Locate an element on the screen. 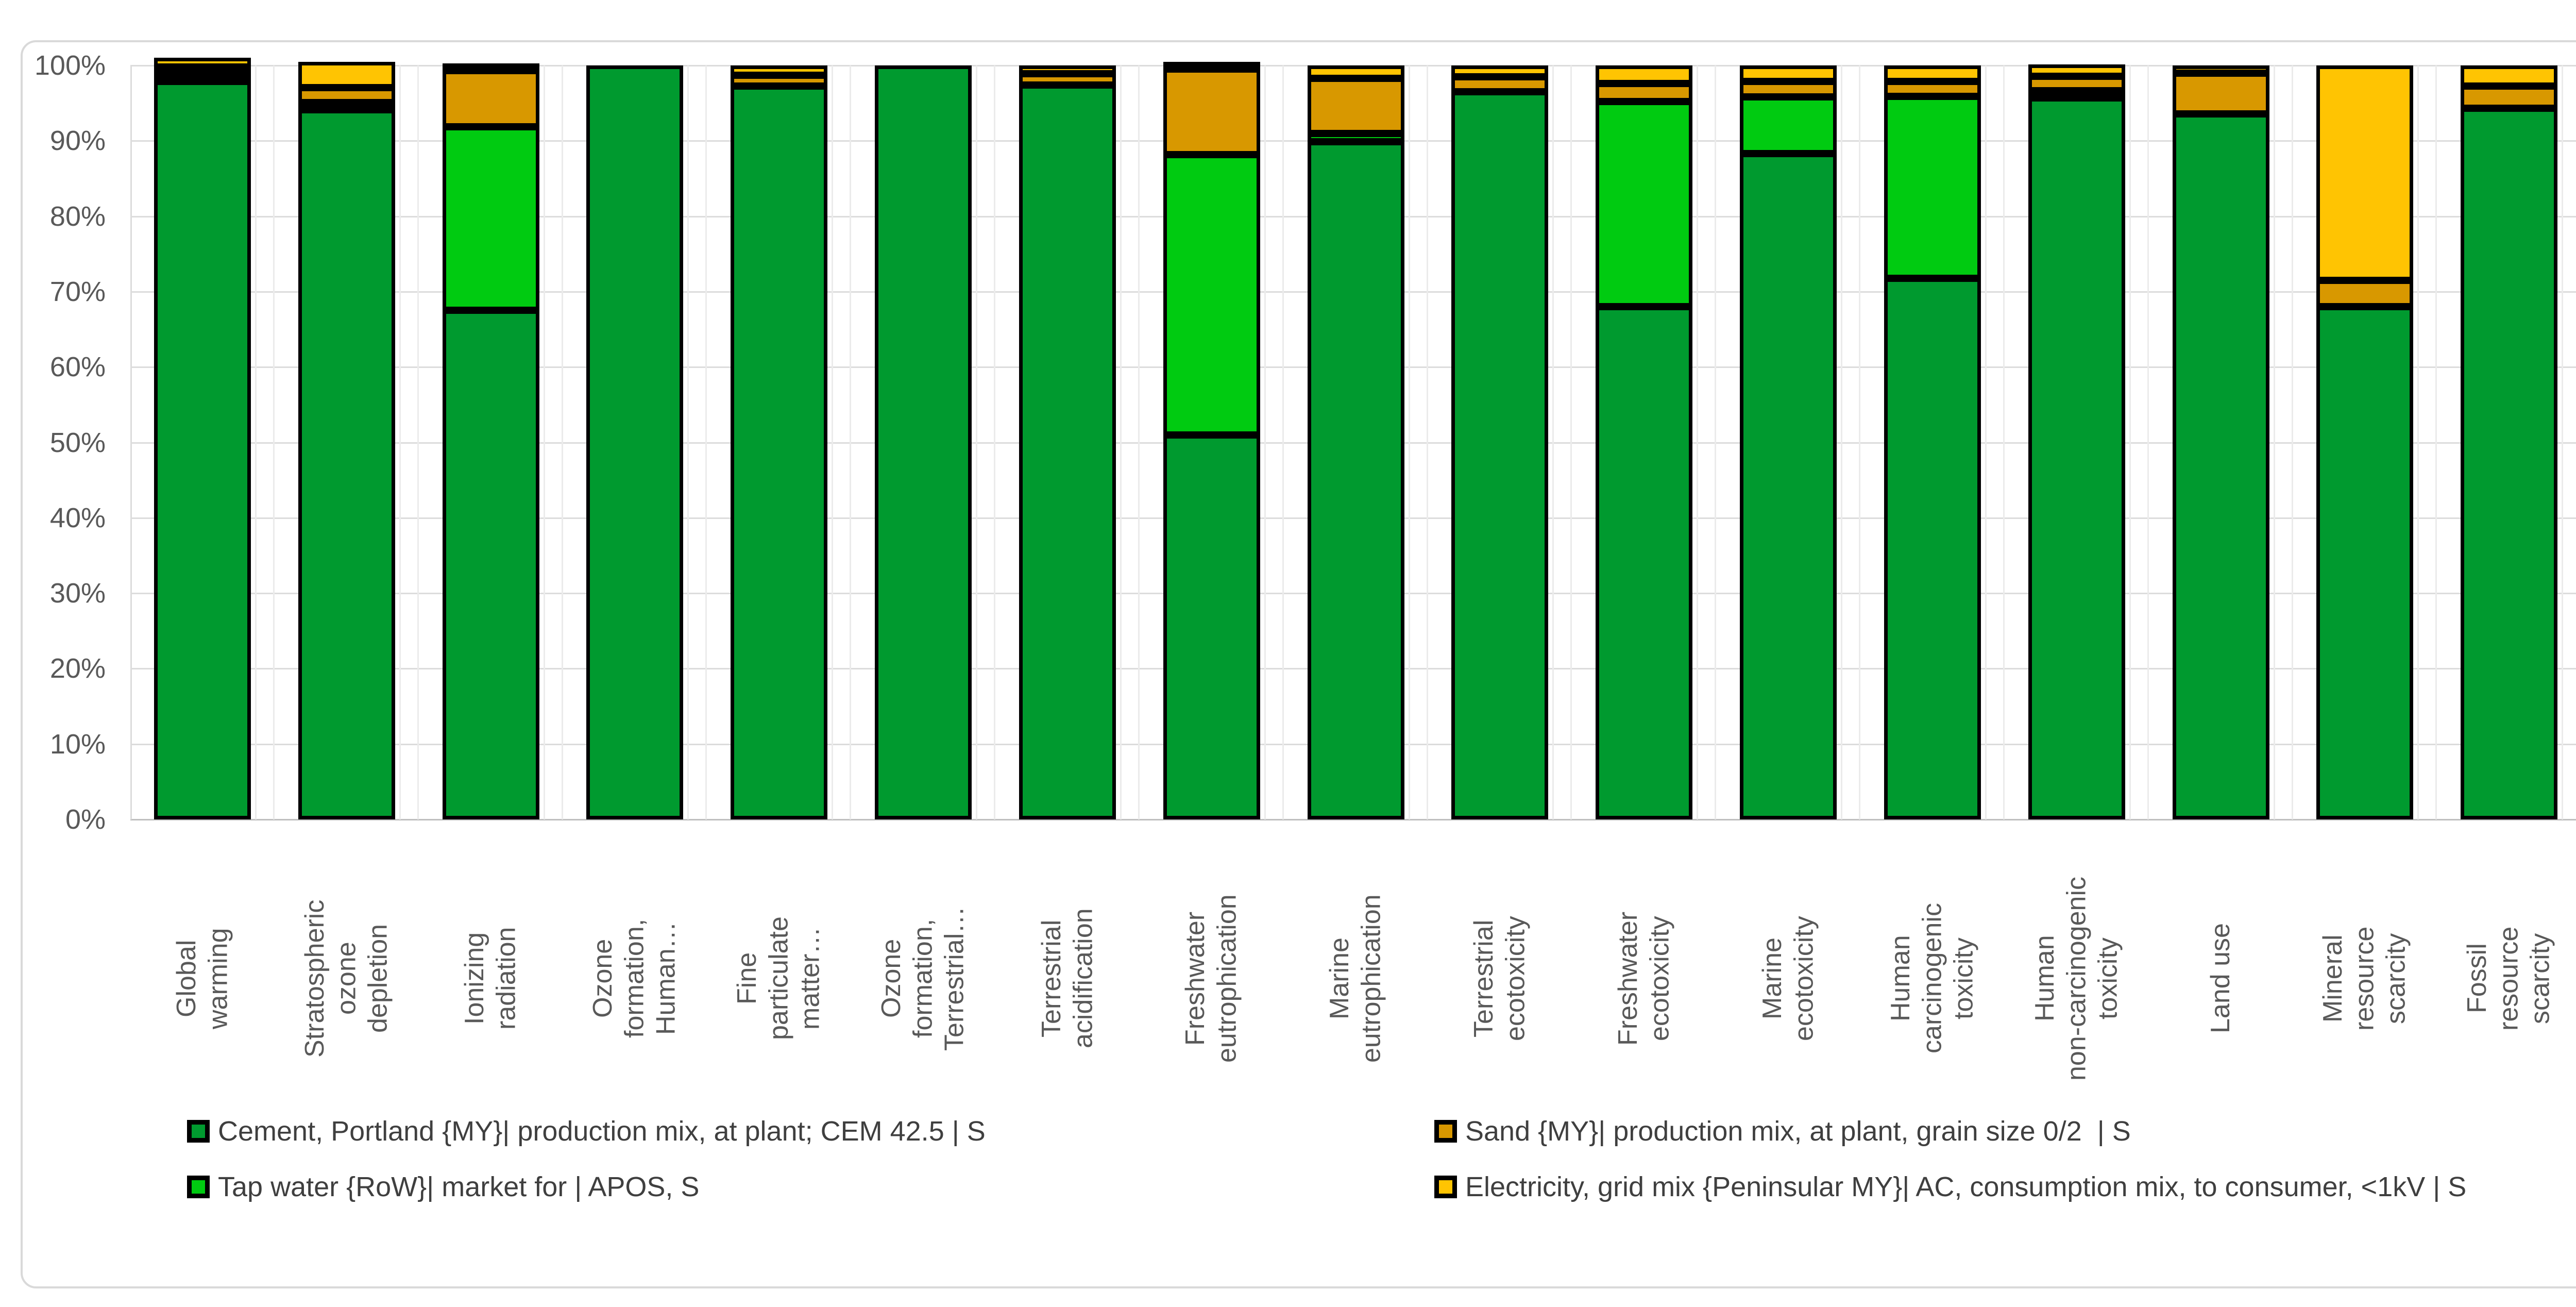 The image size is (2576, 1307). category-label-cell: Ionizing radiation is located at coordinates (491, 982).